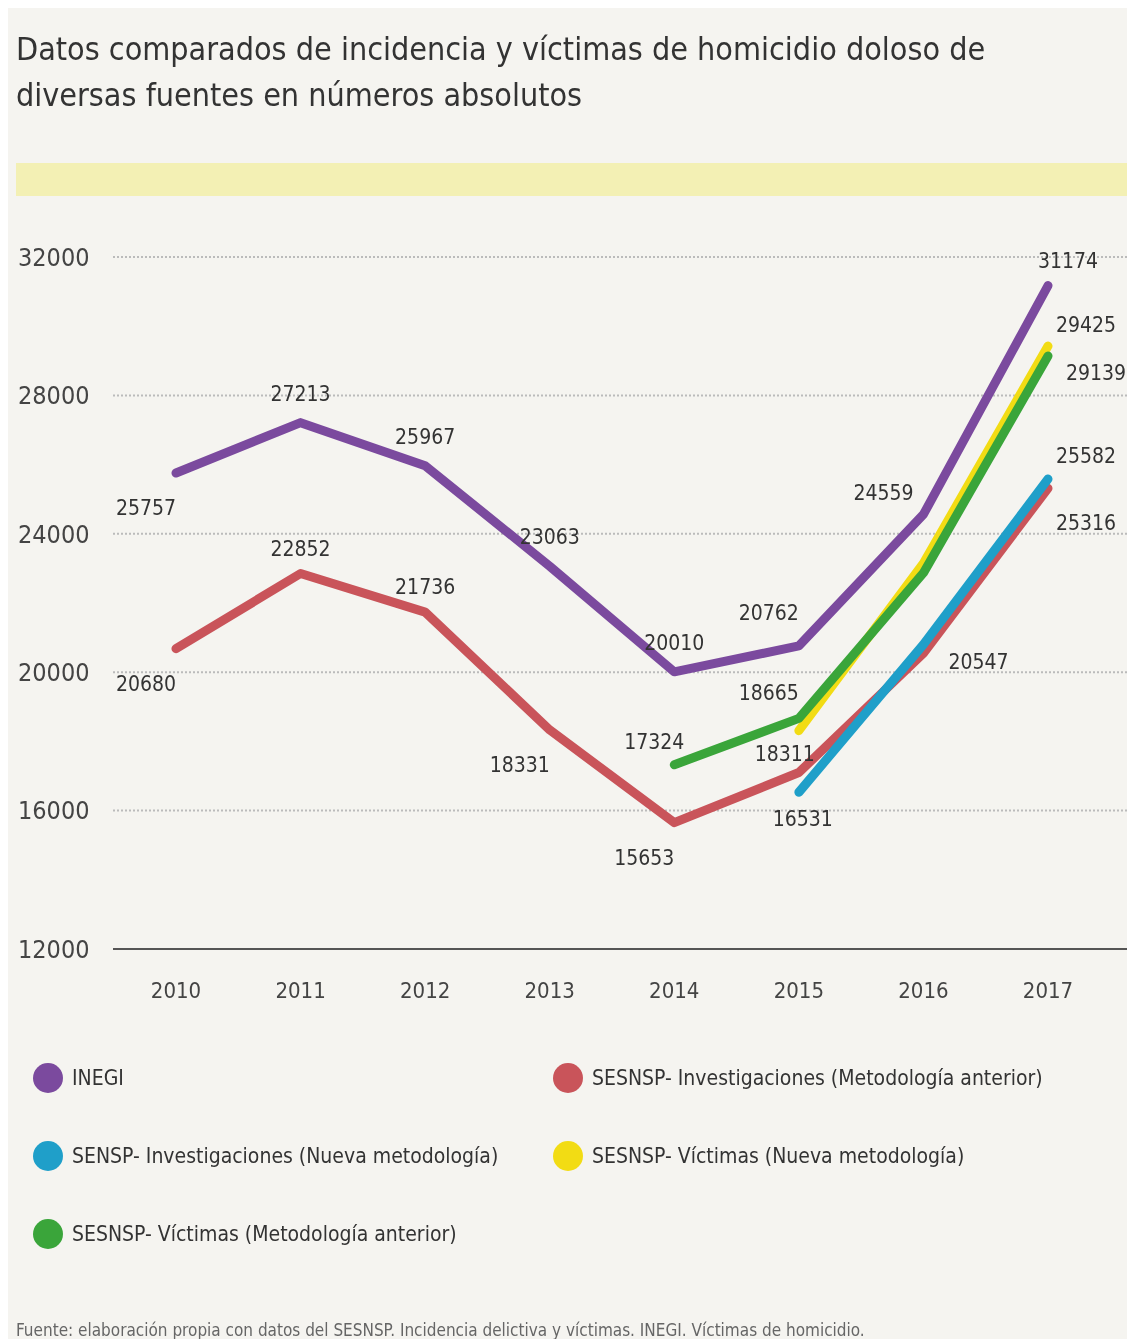  What do you see at coordinates (784, 753) in the screenshot?
I see `data-label: 18311` at bounding box center [784, 753].